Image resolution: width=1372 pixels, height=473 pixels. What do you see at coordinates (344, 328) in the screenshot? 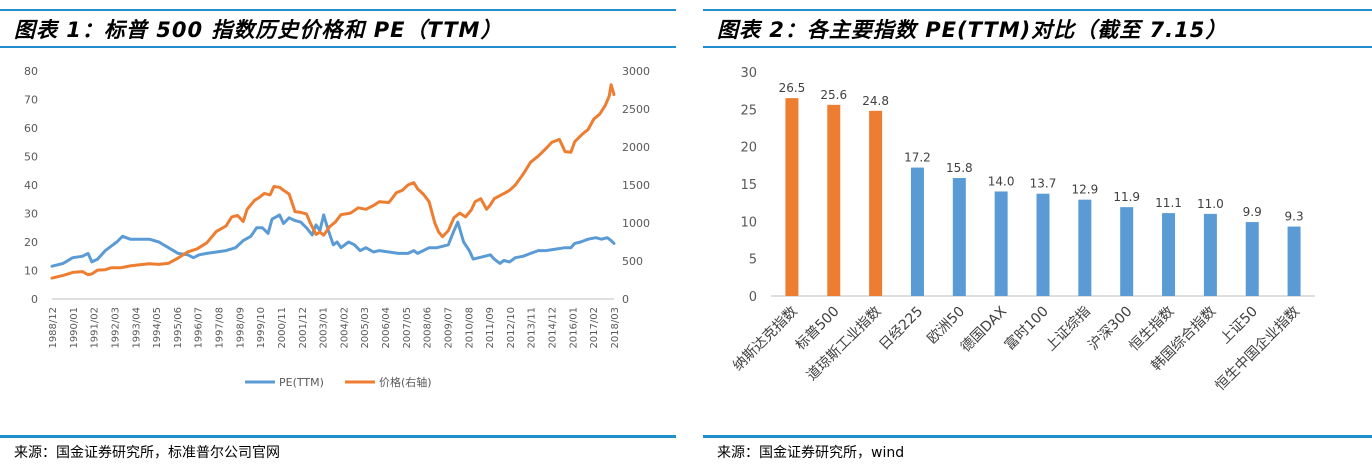
I see `x-tick-label: 2004/02` at bounding box center [344, 328].